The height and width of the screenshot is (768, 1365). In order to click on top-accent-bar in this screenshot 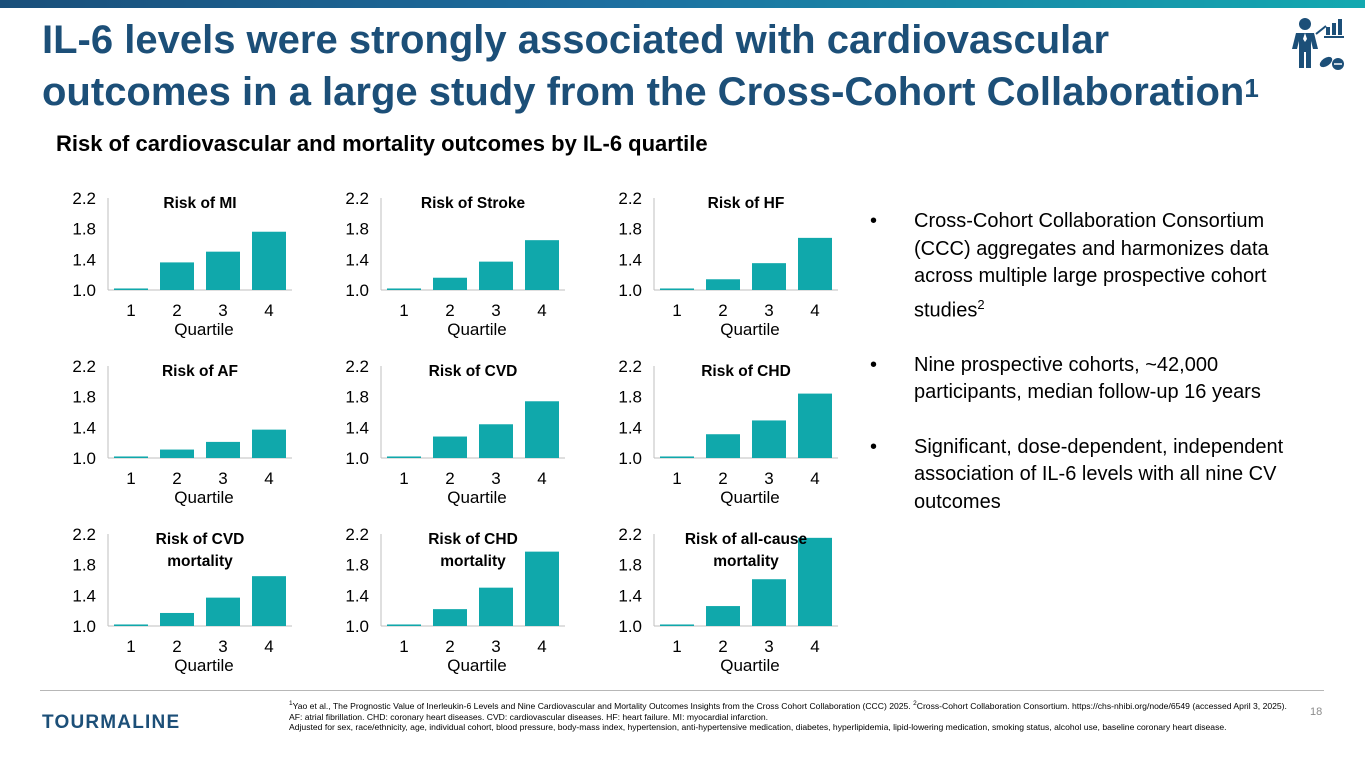, I will do `click(682, 4)`.